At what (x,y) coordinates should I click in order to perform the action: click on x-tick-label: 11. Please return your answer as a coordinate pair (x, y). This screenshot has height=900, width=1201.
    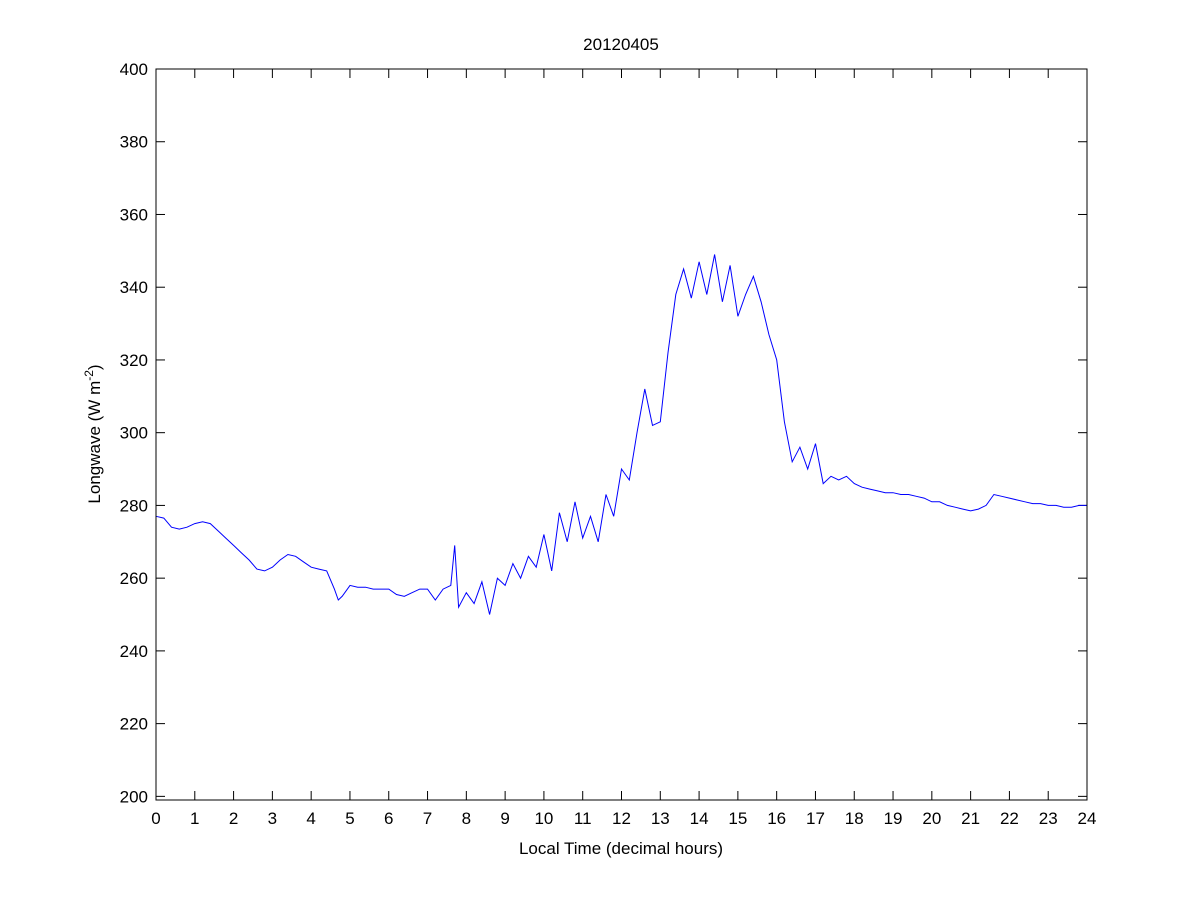
    Looking at the image, I should click on (583, 818).